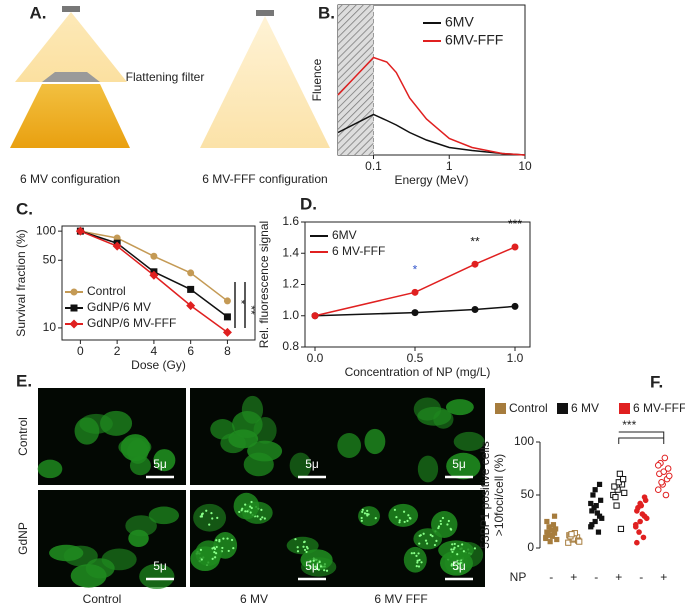 The height and width of the screenshot is (612, 685). Describe the element at coordinates (475, 241) in the screenshot. I see `significance: **` at that location.